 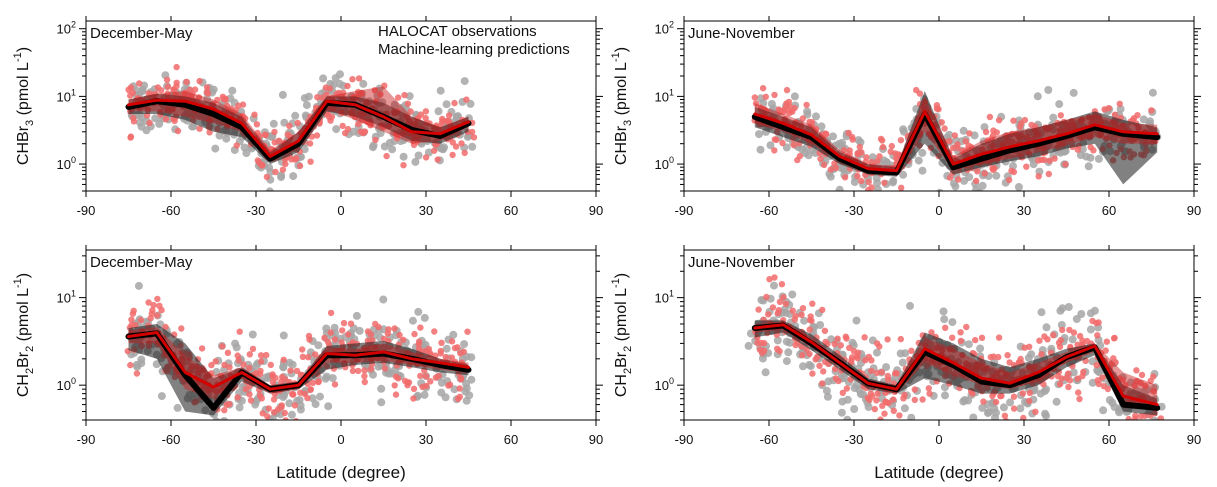 What do you see at coordinates (616, 283) in the screenshot?
I see `y-label-superscript: -1` at bounding box center [616, 283].